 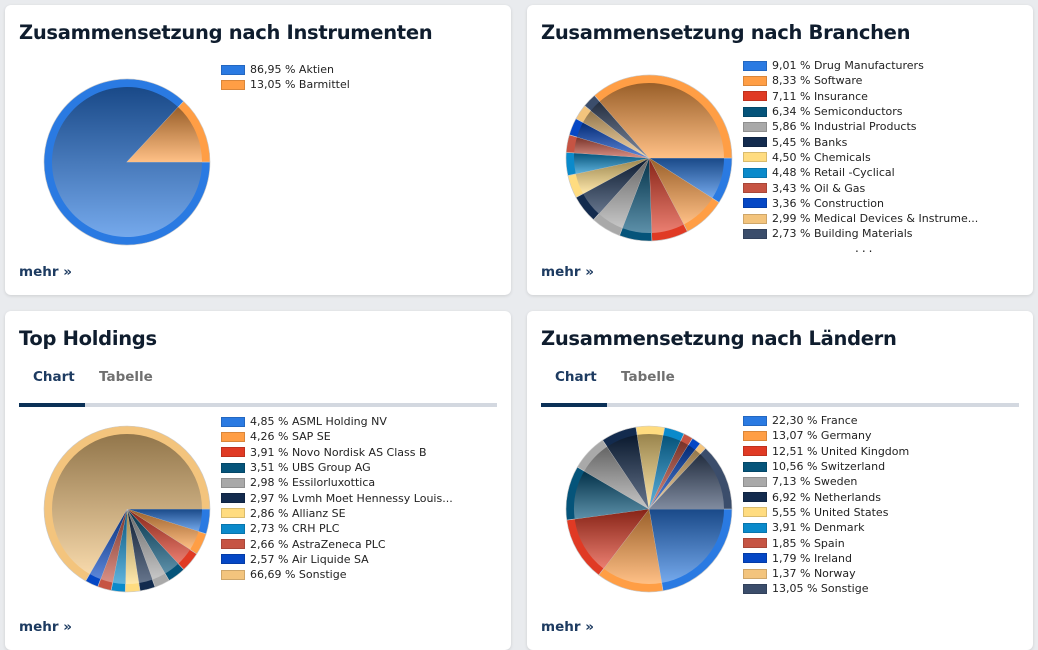 I want to click on legend-label: 6,92 % Netherlands, so click(x=826, y=497).